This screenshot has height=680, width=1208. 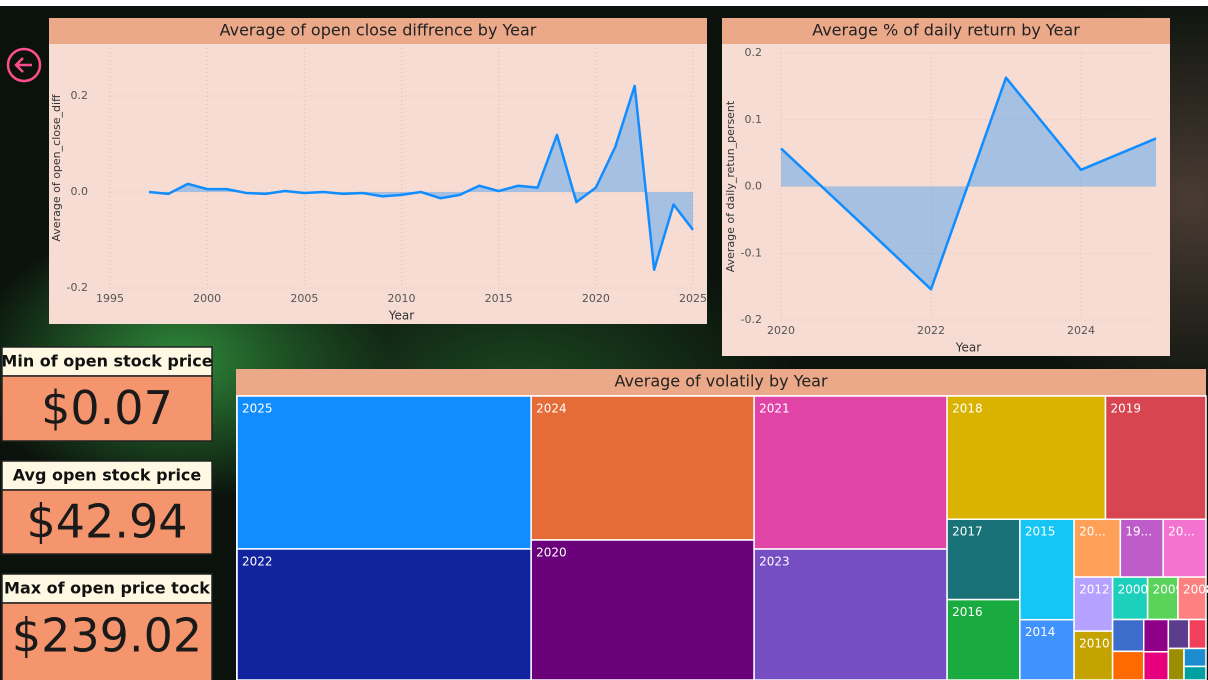 What do you see at coordinates (304, 298) in the screenshot?
I see `x-tick-label: 2005` at bounding box center [304, 298].